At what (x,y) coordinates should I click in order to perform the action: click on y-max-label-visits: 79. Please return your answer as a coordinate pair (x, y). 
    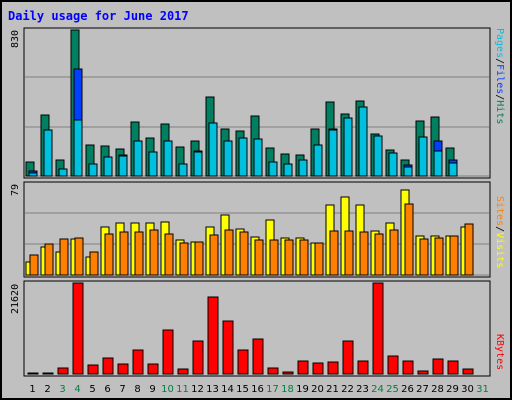
    Looking at the image, I should click on (15, 190).